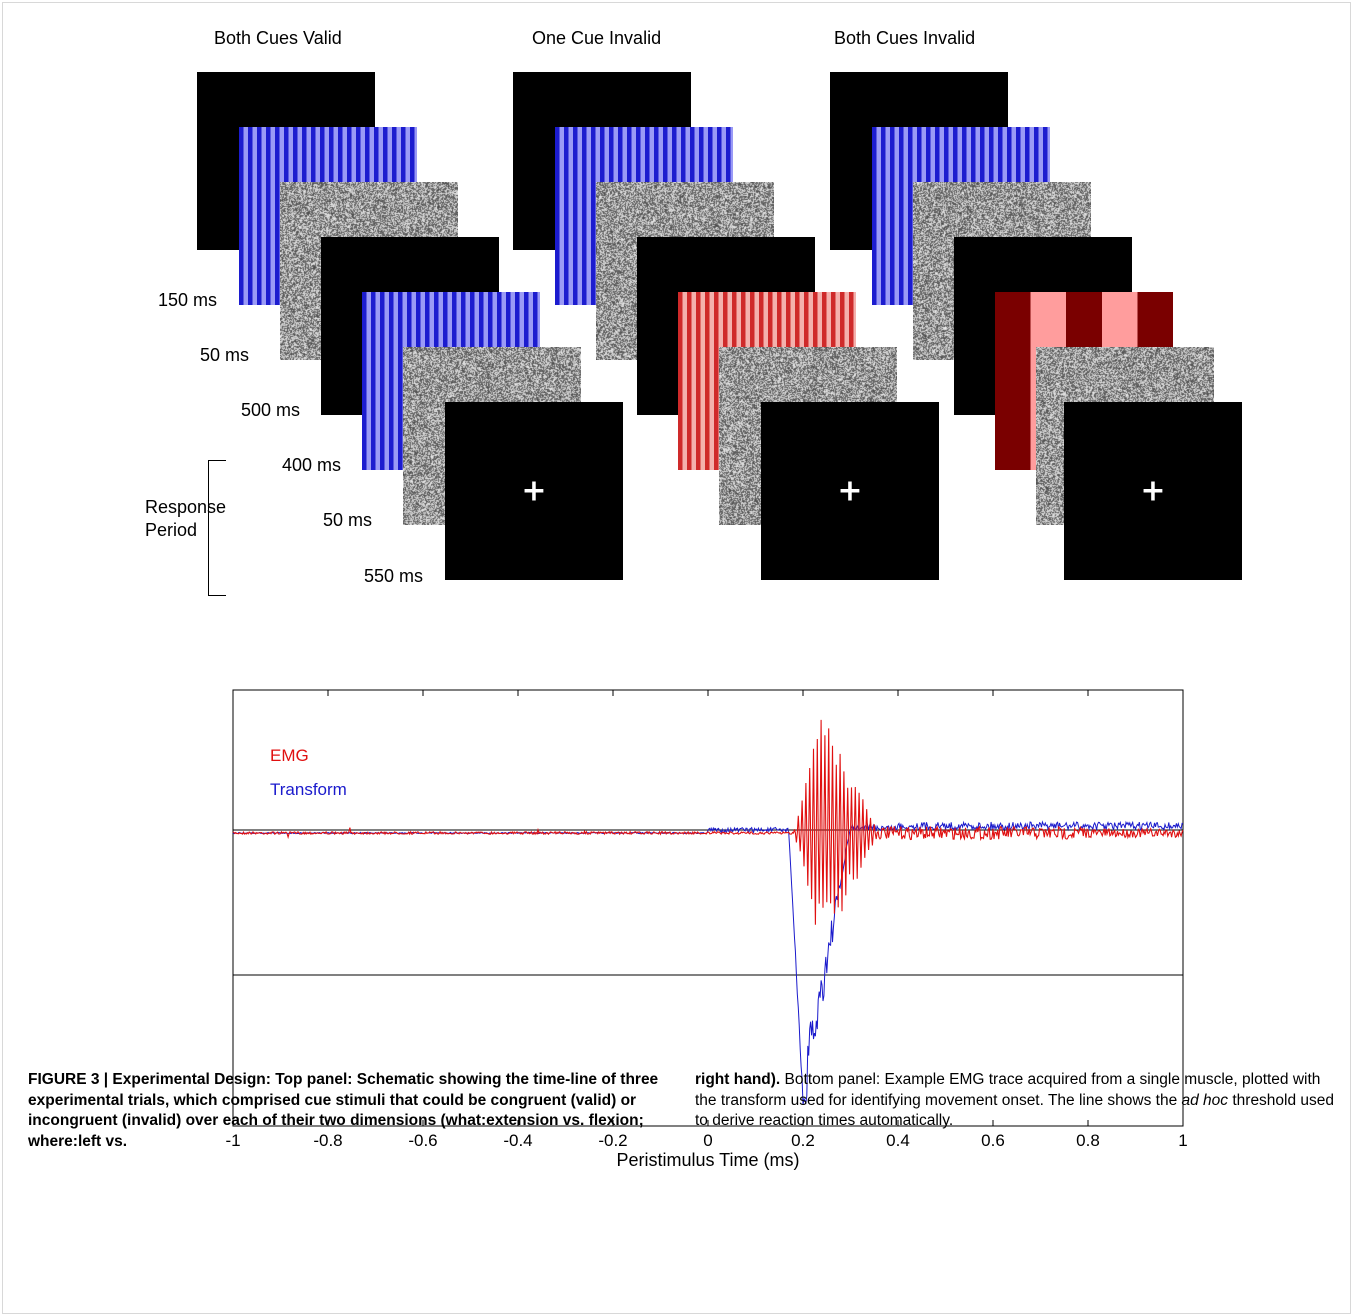  I want to click on x-tick-label: 1, so click(1182, 1140).